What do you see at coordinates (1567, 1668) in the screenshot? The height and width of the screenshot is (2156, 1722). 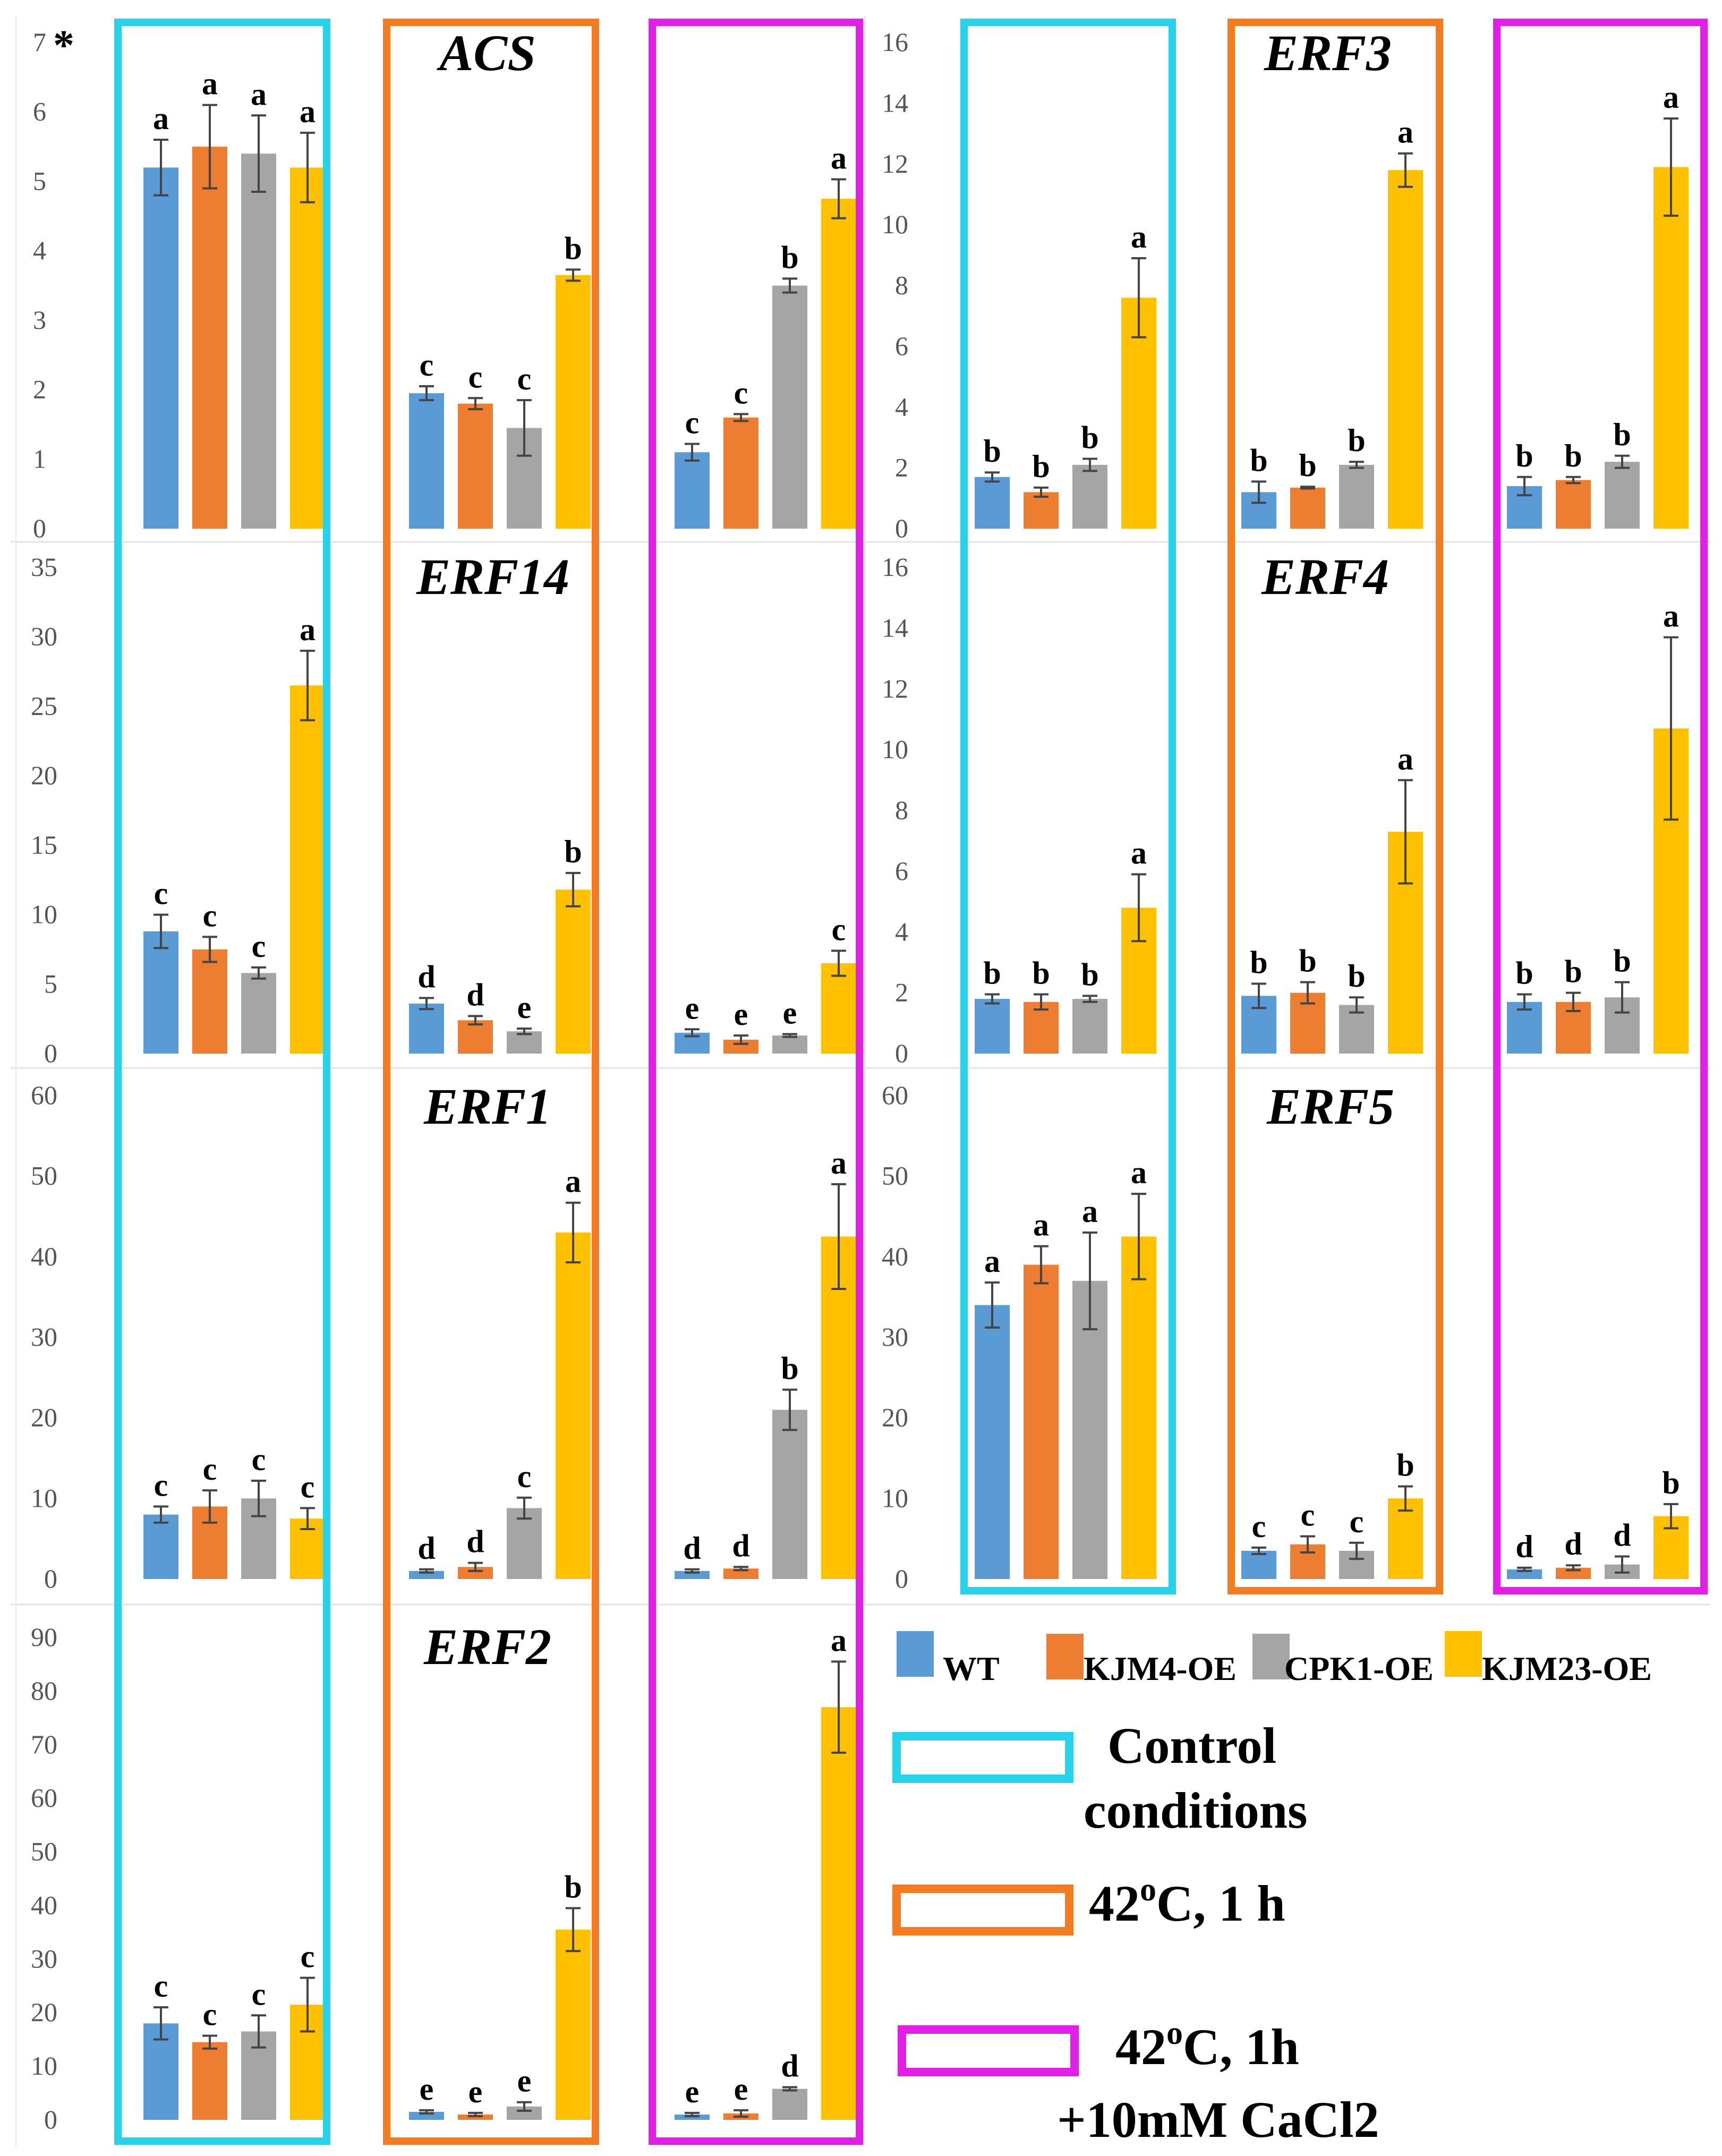 I see `legend-label-kjm23: KJM23-OE` at bounding box center [1567, 1668].